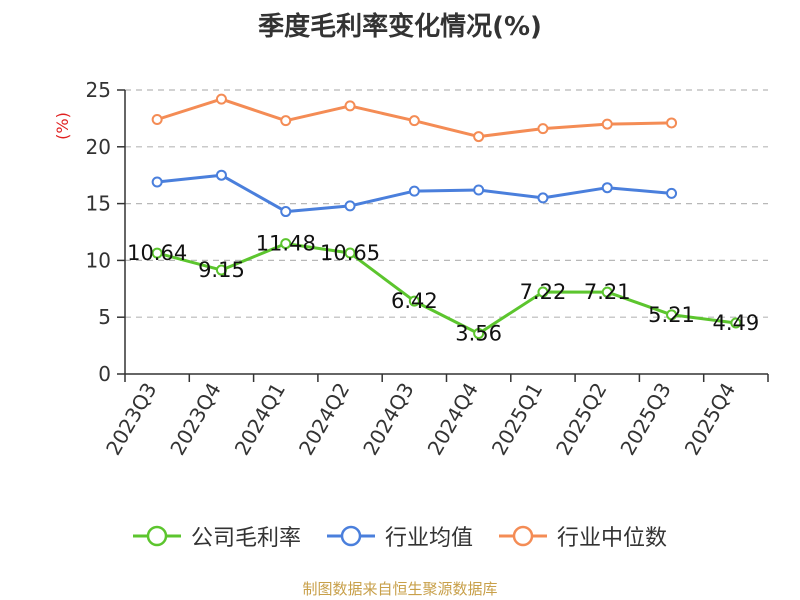  I want to click on x-tick-label: 2025Q2, so click(581, 419).